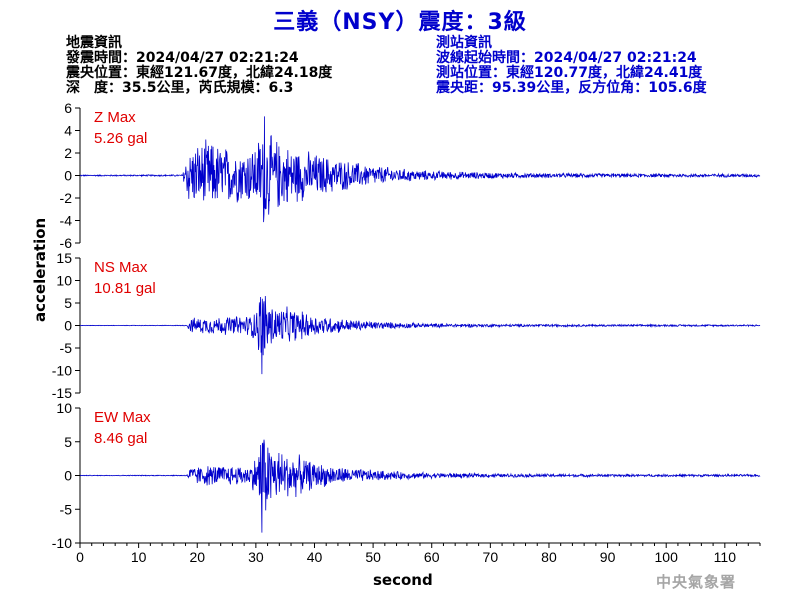  Describe the element at coordinates (62, 393) in the screenshot. I see `y-tick-label: -15` at that location.